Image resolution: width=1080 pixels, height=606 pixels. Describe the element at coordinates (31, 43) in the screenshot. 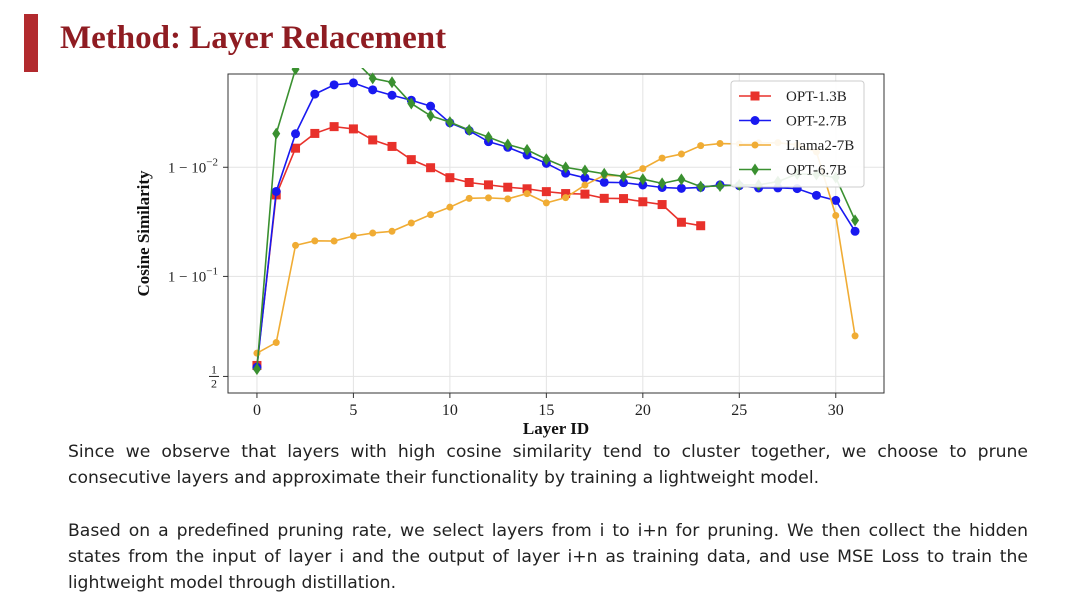

I see `title-accent-bar` at that location.